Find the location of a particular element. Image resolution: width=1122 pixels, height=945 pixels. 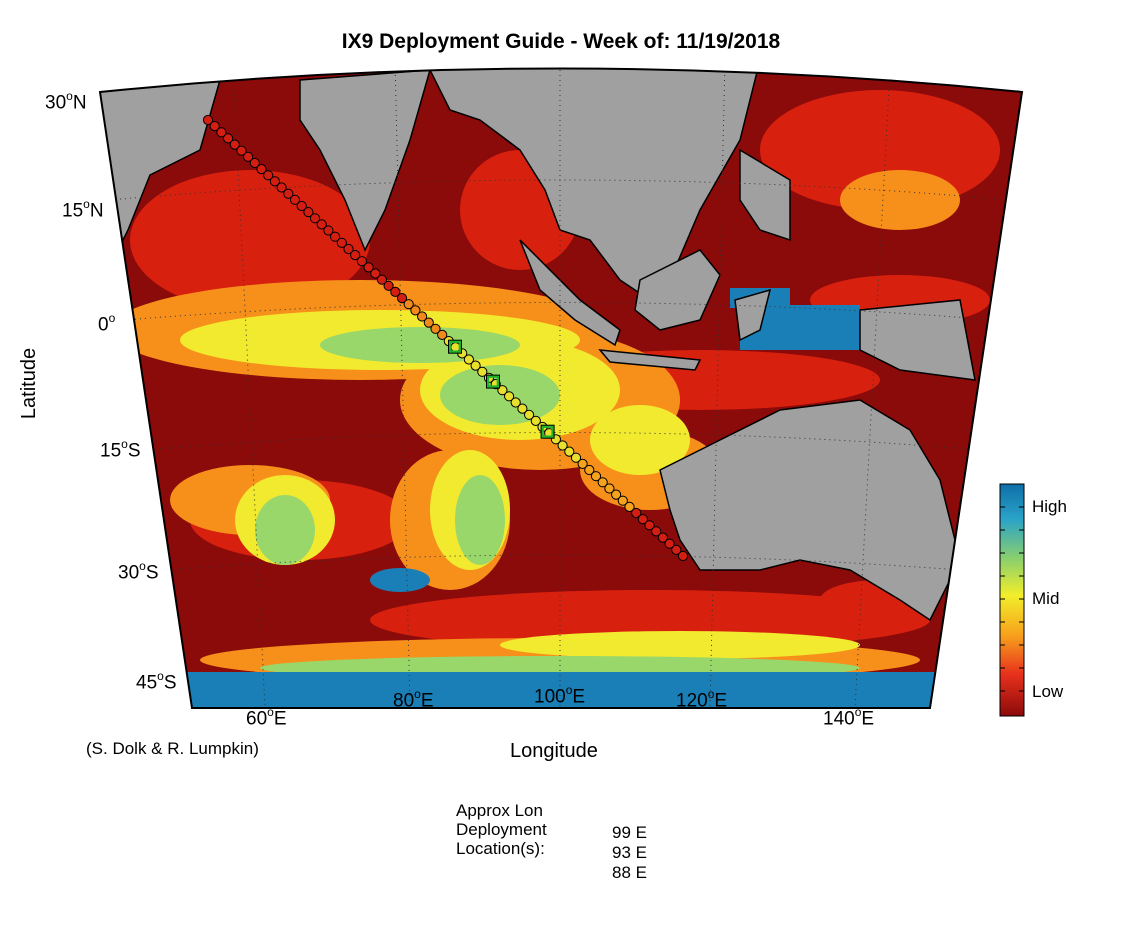

lat-label-15s: 15oS is located at coordinates (120, 449).